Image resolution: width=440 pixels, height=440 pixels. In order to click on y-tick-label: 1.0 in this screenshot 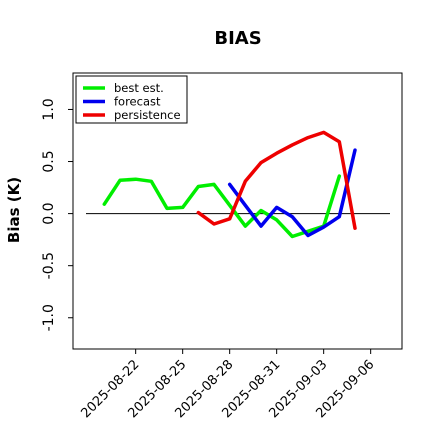, I will do `click(49, 109)`.